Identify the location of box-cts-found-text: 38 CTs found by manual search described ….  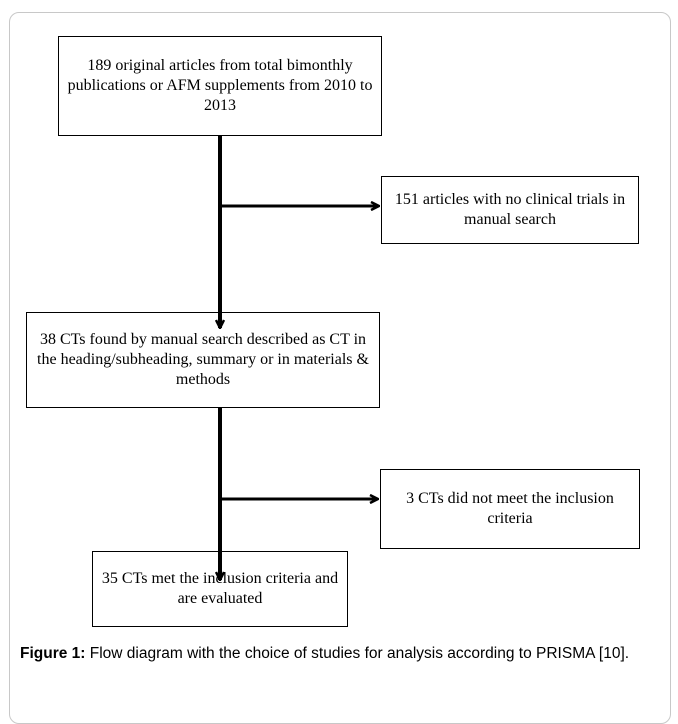
(203, 359).